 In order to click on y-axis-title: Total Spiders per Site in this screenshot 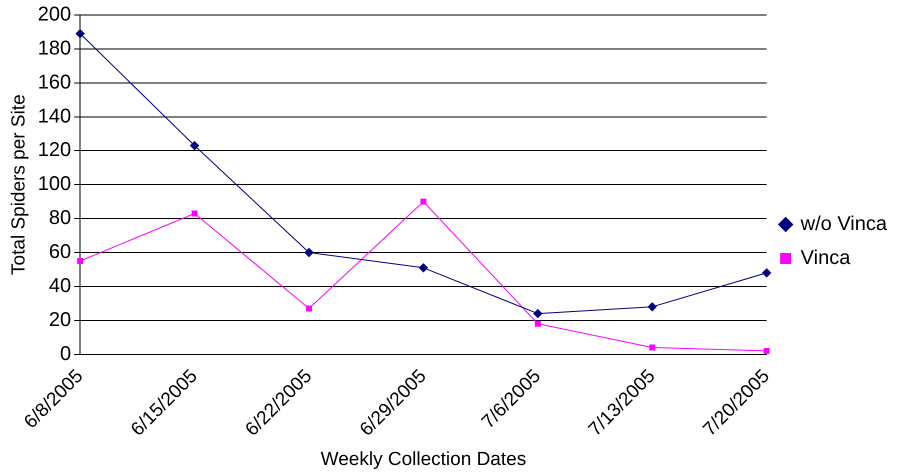, I will do `click(19, 184)`.